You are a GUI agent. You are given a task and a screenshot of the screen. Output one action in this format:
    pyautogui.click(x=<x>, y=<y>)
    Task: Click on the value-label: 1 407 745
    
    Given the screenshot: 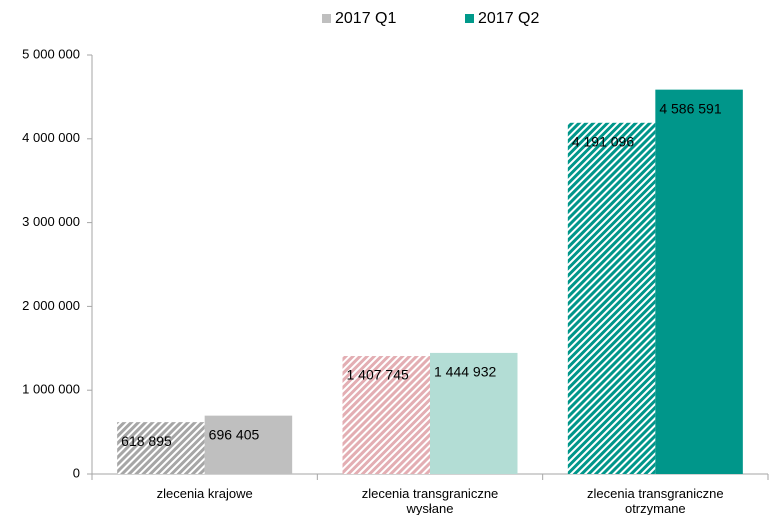 What is the action you would take?
    pyautogui.click(x=378, y=375)
    